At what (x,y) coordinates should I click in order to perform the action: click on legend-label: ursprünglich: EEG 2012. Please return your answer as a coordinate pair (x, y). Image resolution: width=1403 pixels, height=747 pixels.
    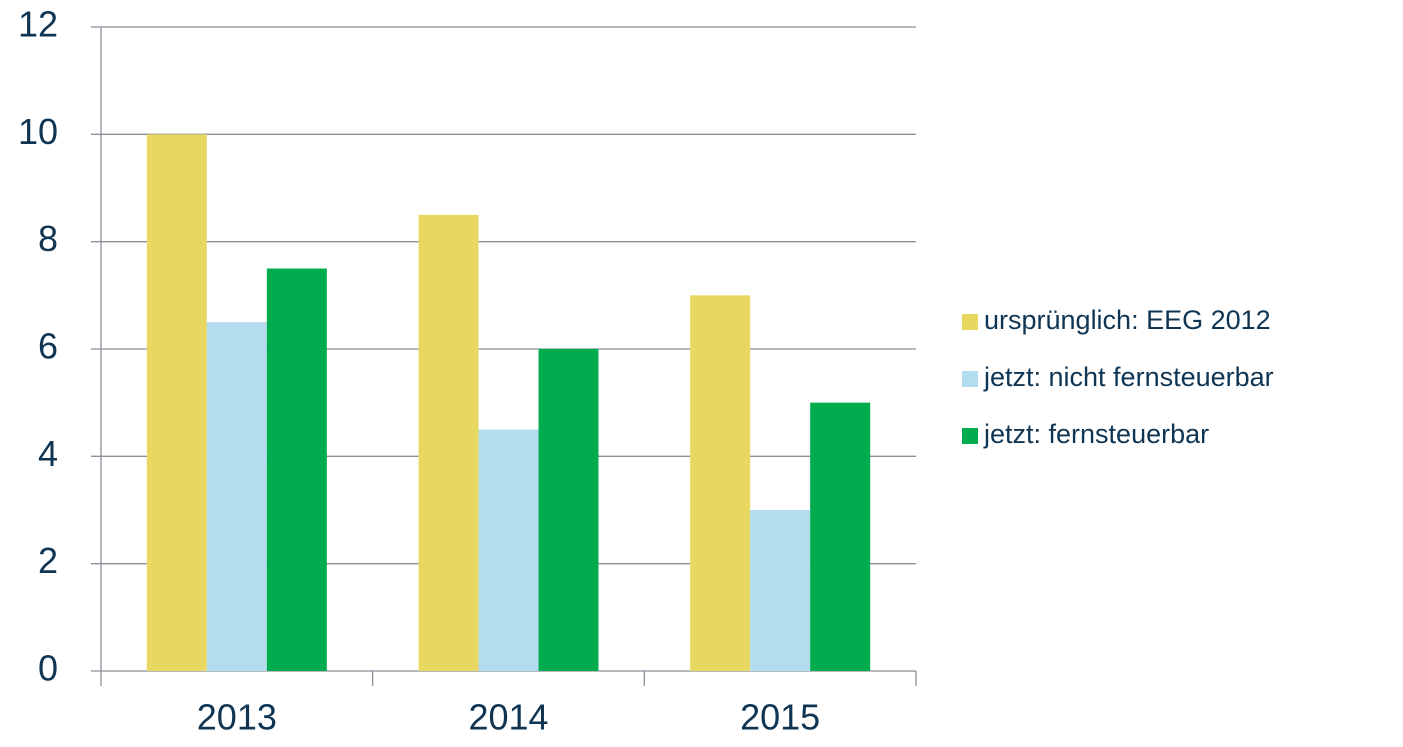
    Looking at the image, I should click on (1127, 320).